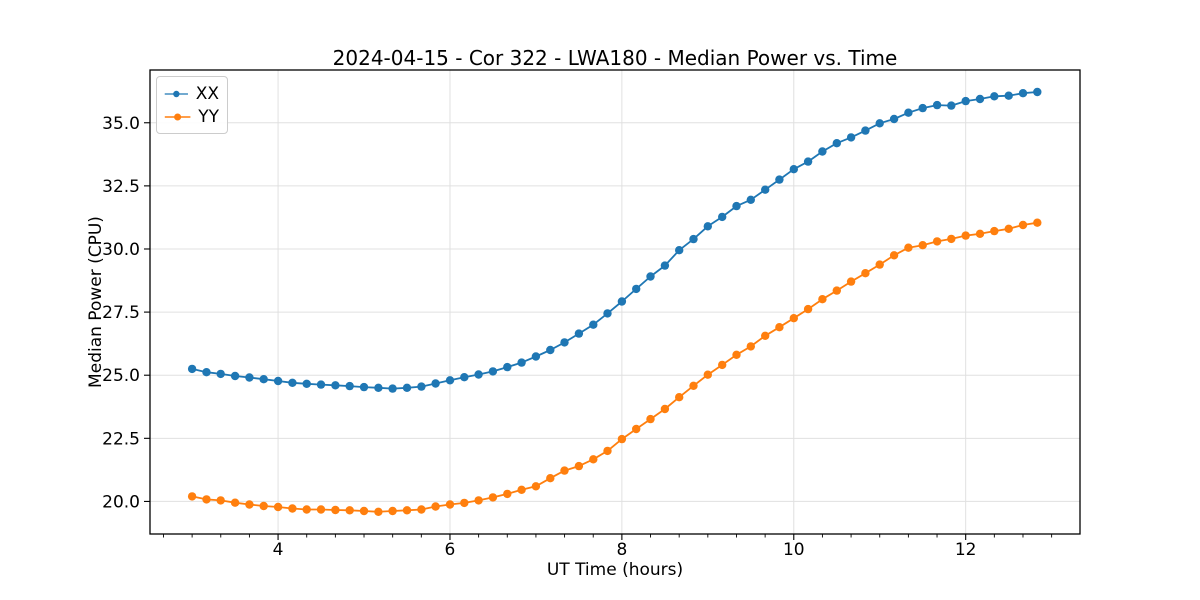  Describe the element at coordinates (615, 570) in the screenshot. I see `x-axis-label: UT Time (hours)` at that location.